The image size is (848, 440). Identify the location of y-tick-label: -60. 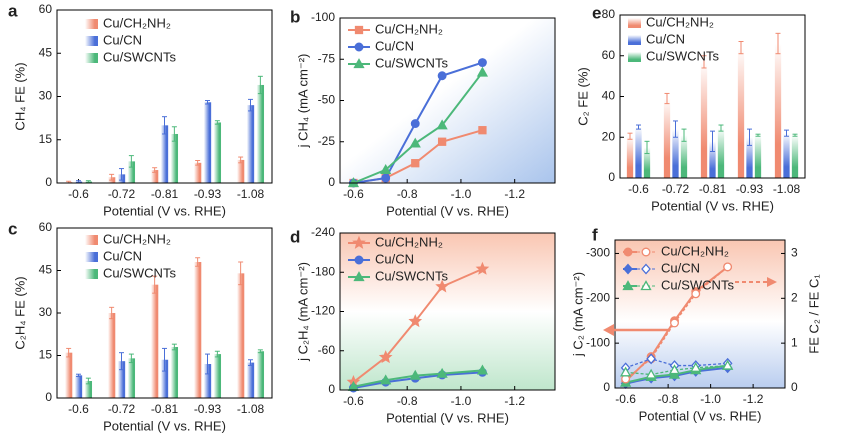
(327, 350).